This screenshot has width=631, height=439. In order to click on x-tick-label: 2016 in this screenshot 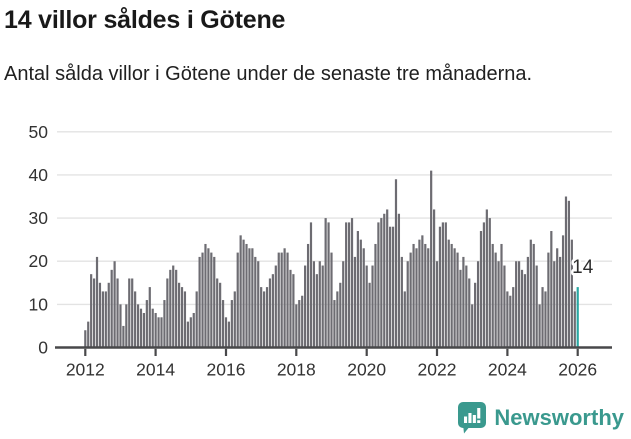, I will do `click(226, 370)`.